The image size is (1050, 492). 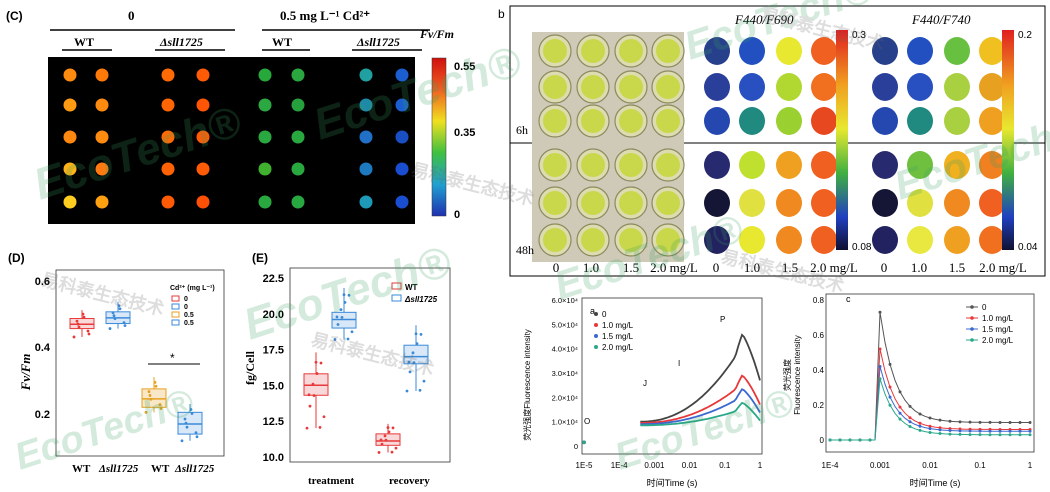 I want to click on ojip-ytick: 0, so click(x=576, y=446).